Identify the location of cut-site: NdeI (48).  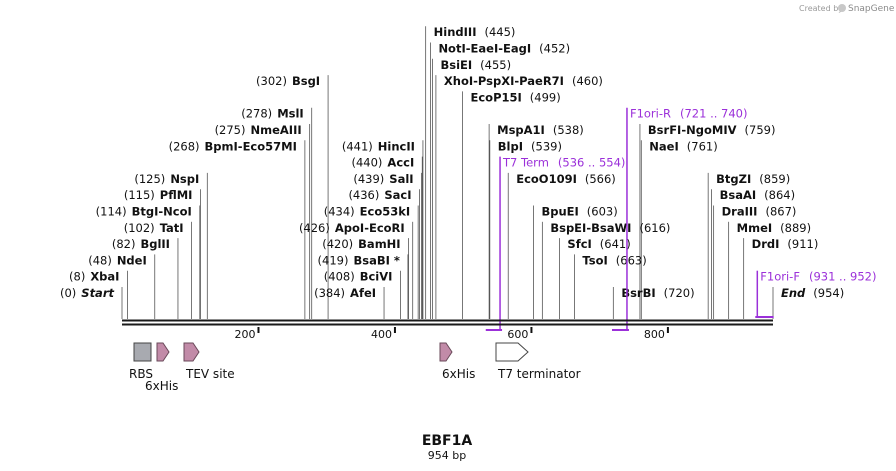
(117, 260).